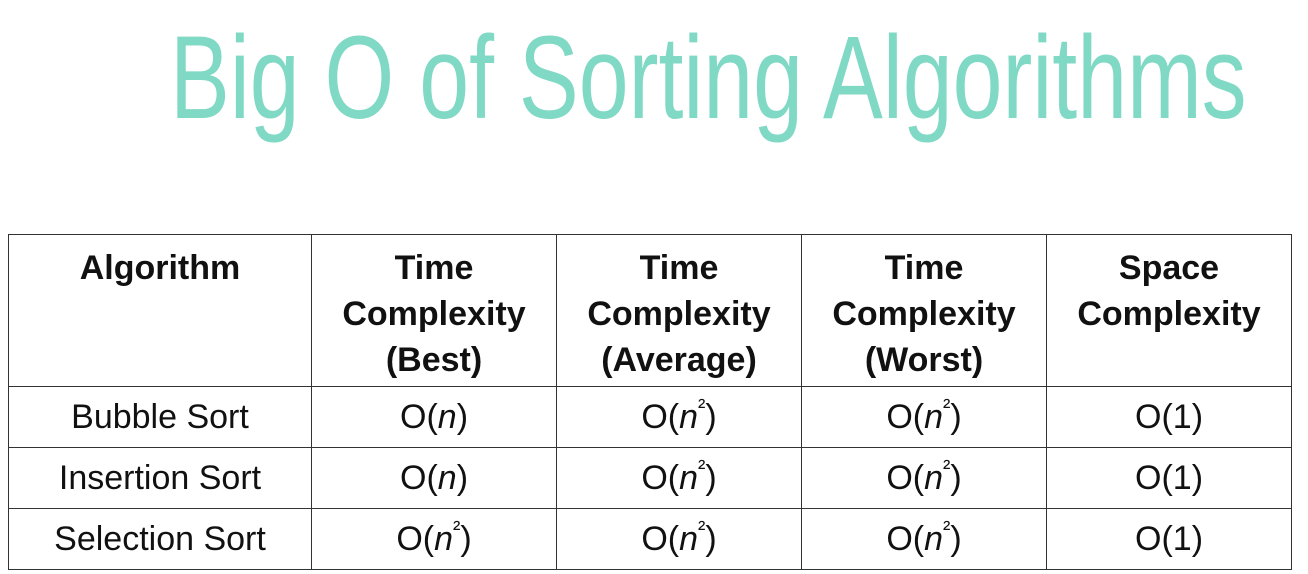 The height and width of the screenshot is (574, 1308). I want to click on algorithm-name: Bubble Sort, so click(160, 417).